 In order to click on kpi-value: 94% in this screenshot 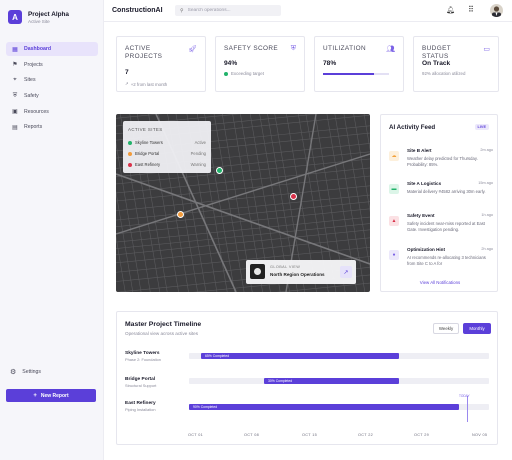, I will do `click(231, 63)`.